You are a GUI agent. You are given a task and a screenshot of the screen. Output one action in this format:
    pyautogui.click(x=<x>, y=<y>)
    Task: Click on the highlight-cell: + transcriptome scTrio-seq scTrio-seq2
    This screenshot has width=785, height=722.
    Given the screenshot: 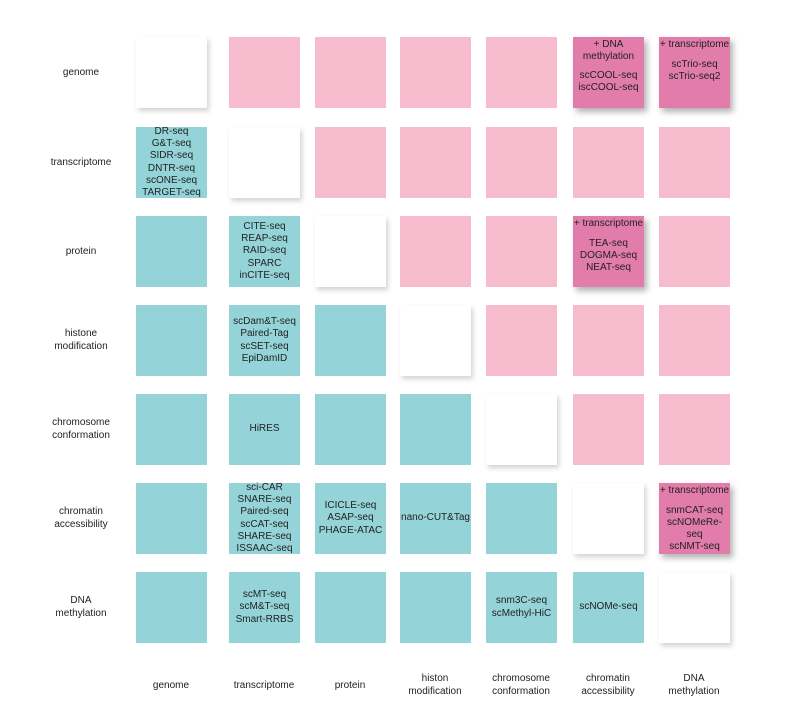 What is the action you would take?
    pyautogui.click(x=694, y=72)
    